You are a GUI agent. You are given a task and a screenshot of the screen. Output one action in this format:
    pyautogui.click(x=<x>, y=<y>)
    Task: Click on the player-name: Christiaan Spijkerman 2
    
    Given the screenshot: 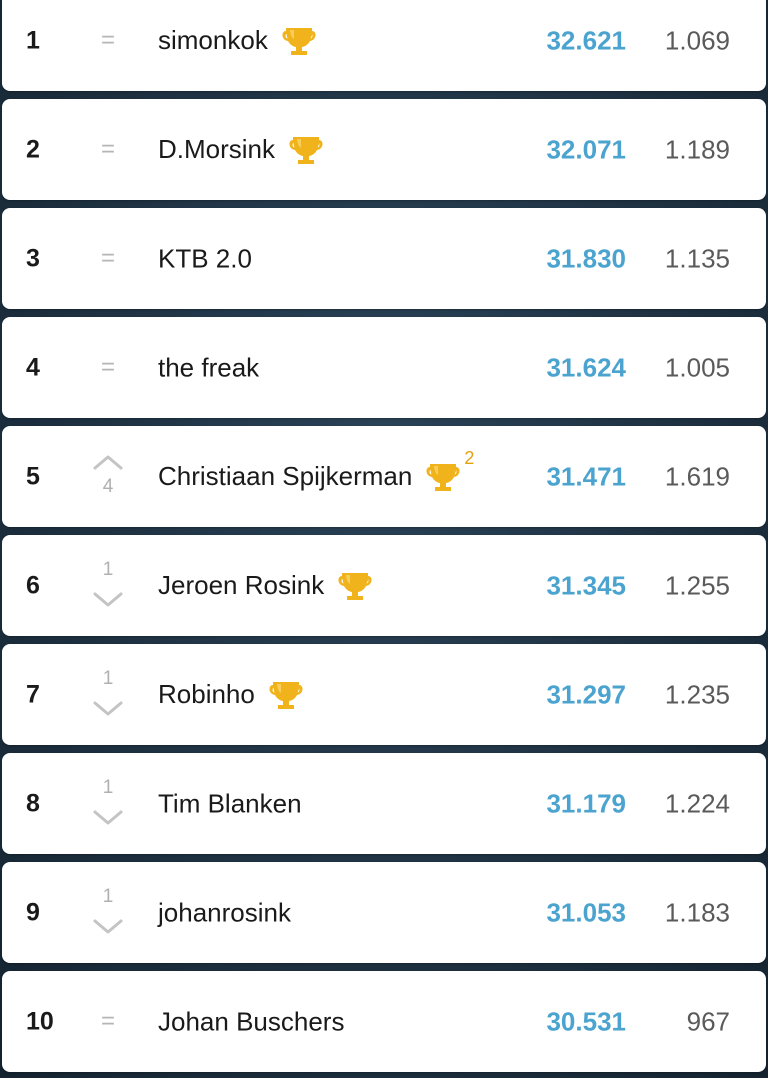 What is the action you would take?
    pyautogui.click(x=316, y=471)
    